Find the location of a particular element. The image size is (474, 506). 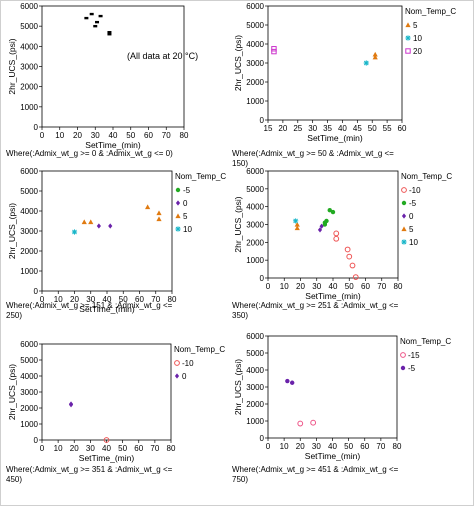

legend-label: 5 is located at coordinates (411, 229).